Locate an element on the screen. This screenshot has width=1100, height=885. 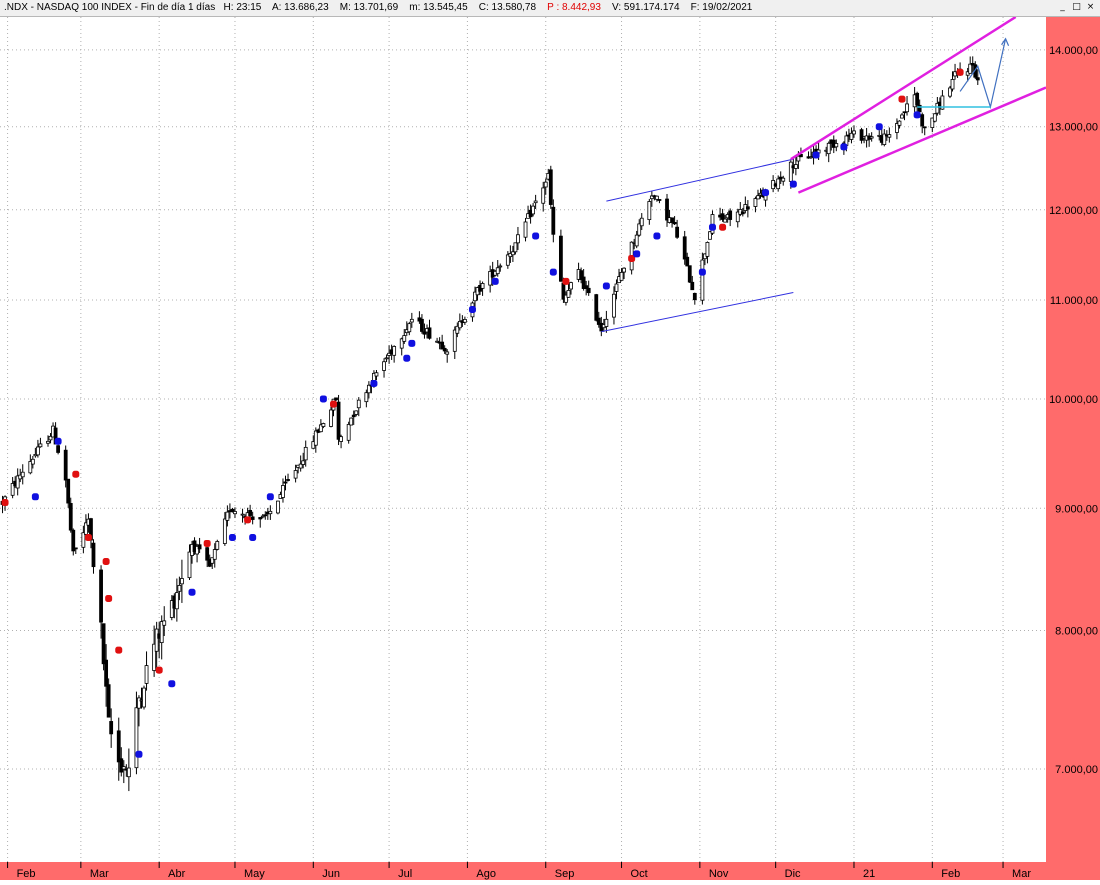
x-tick-label: Nov is located at coordinates (719, 874).